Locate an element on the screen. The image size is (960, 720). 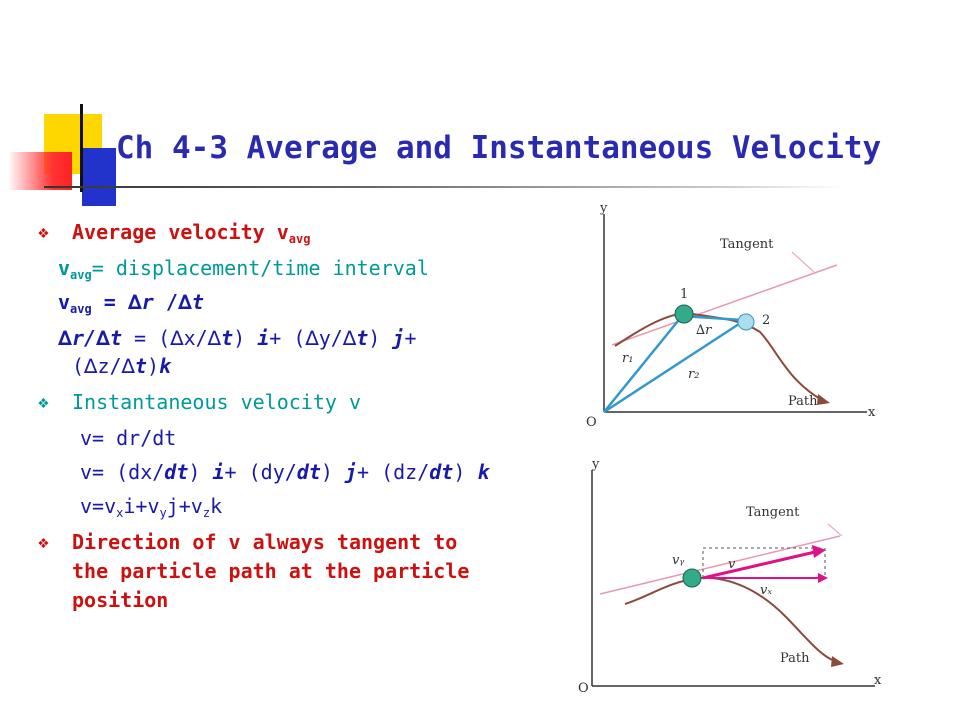
subscript-z: z is located at coordinates (206, 513).